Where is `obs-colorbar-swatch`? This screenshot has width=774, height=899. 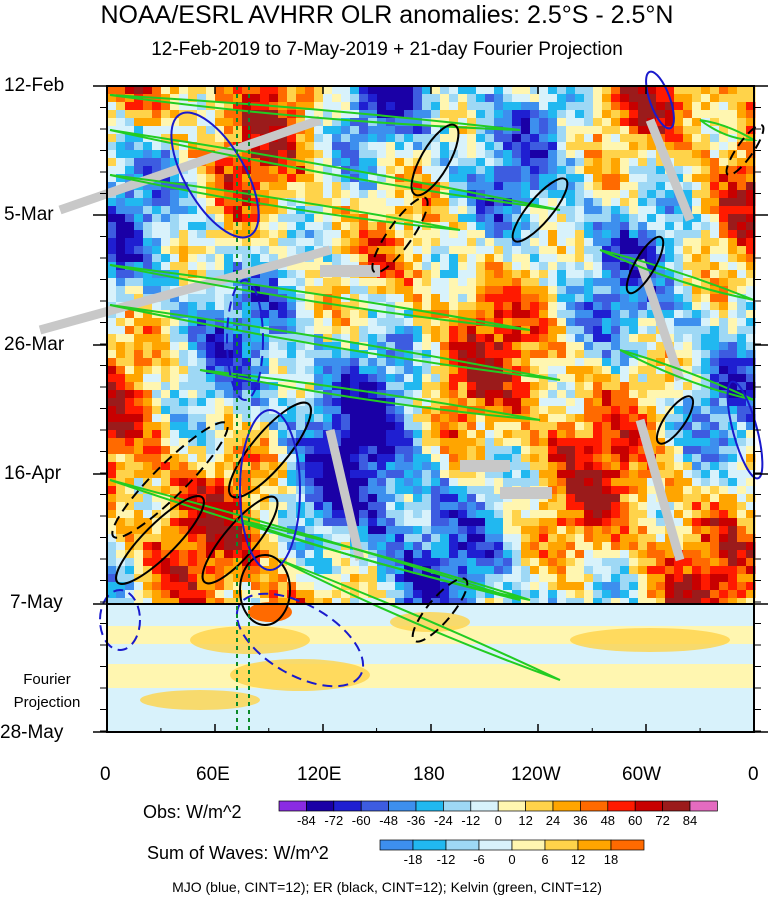 obs-colorbar-swatch is located at coordinates (594, 806).